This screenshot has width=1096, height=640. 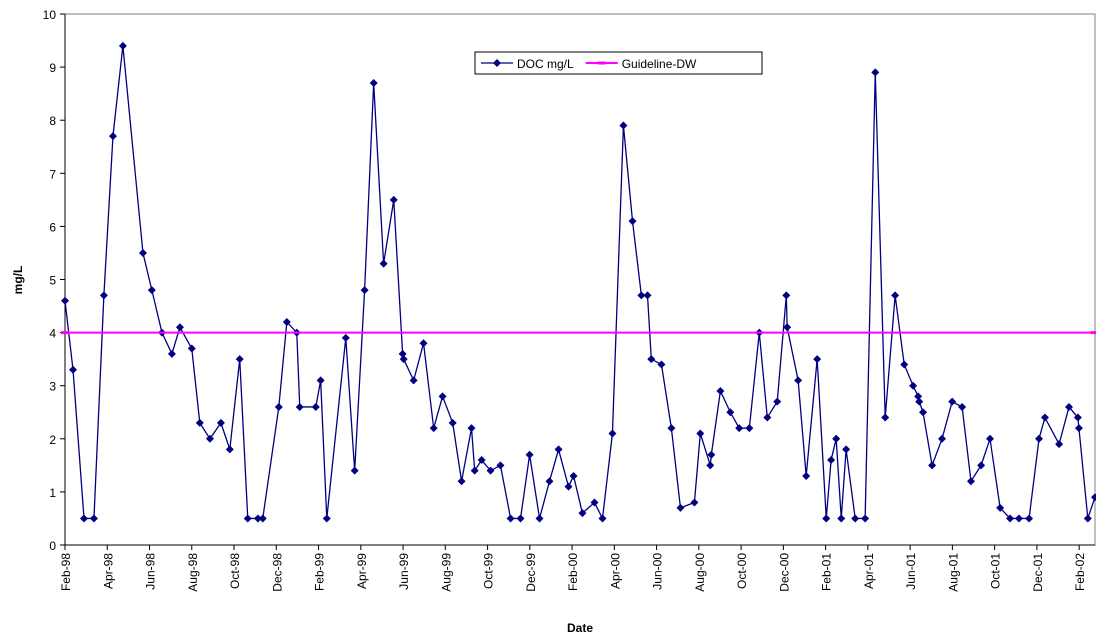 What do you see at coordinates (404, 571) in the screenshot?
I see `x-tick-label: Jun-99` at bounding box center [404, 571].